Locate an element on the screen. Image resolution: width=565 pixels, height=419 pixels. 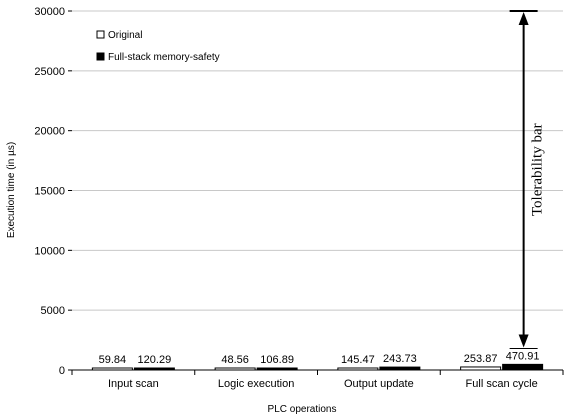
legend: Original Full-stack memory-safety is located at coordinates (158, 46).